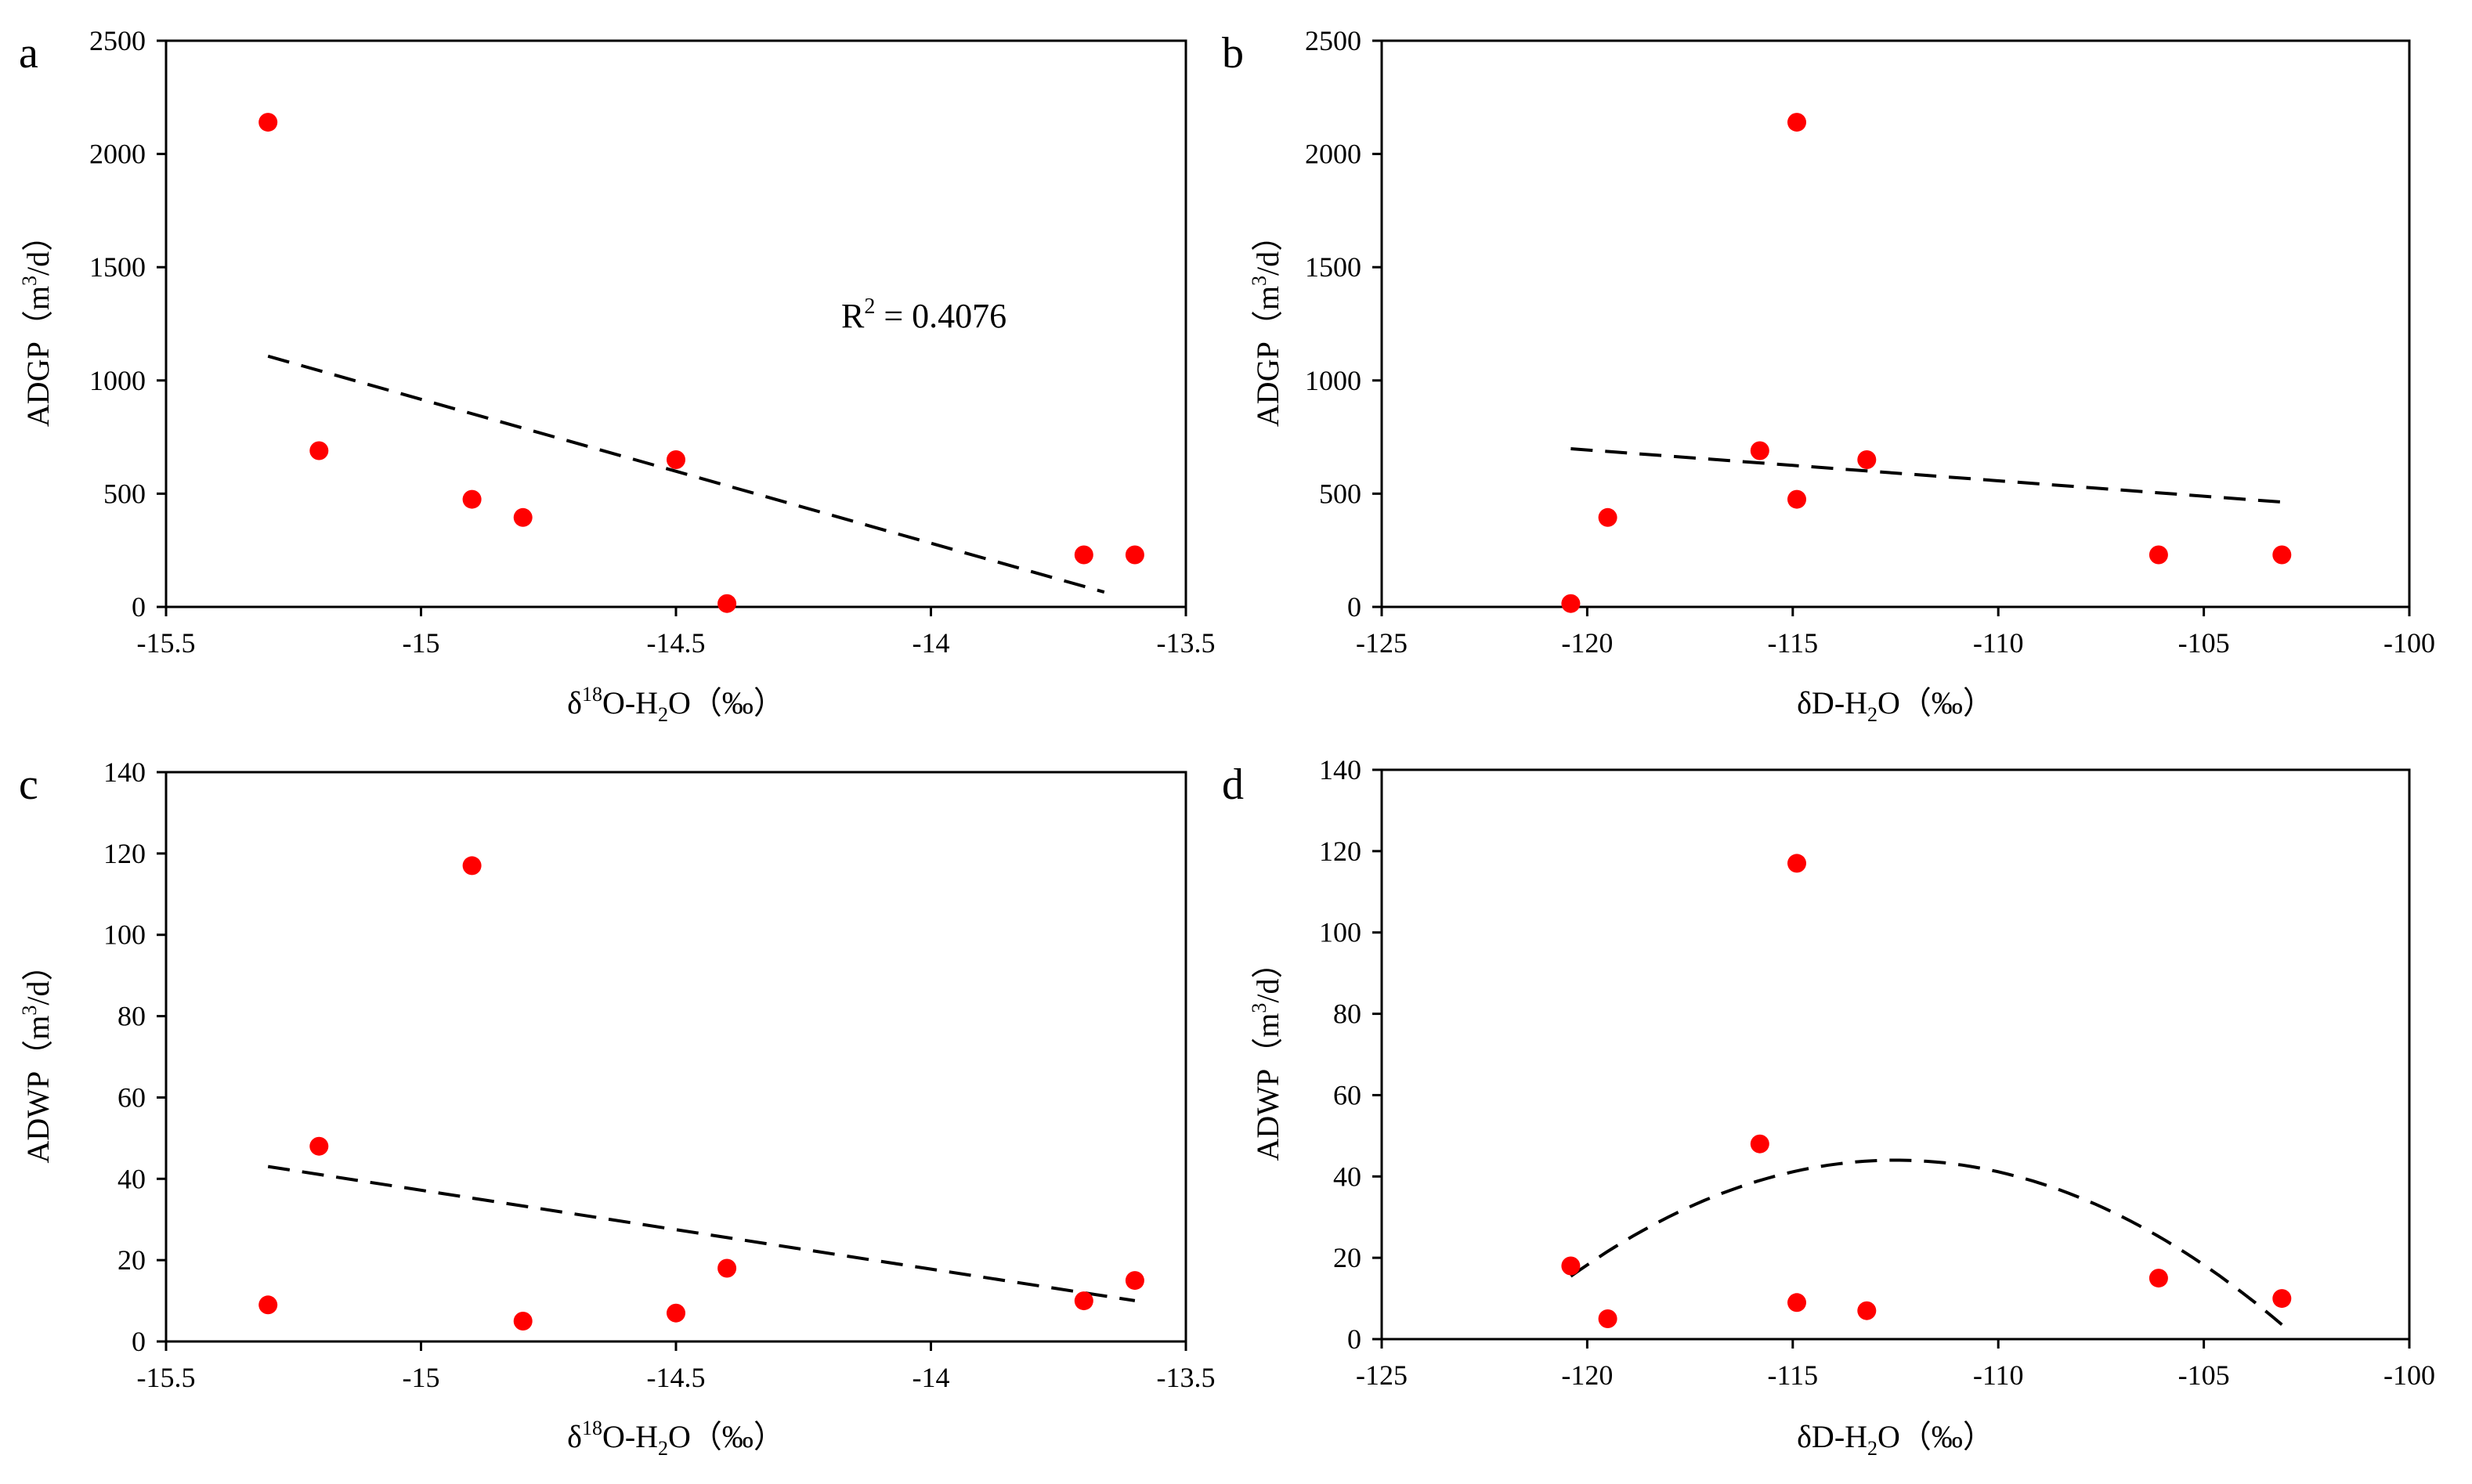 This screenshot has height=1484, width=2472. What do you see at coordinates (630, 702) in the screenshot?
I see `panel-a-xlabel-mid: O-H` at bounding box center [630, 702].